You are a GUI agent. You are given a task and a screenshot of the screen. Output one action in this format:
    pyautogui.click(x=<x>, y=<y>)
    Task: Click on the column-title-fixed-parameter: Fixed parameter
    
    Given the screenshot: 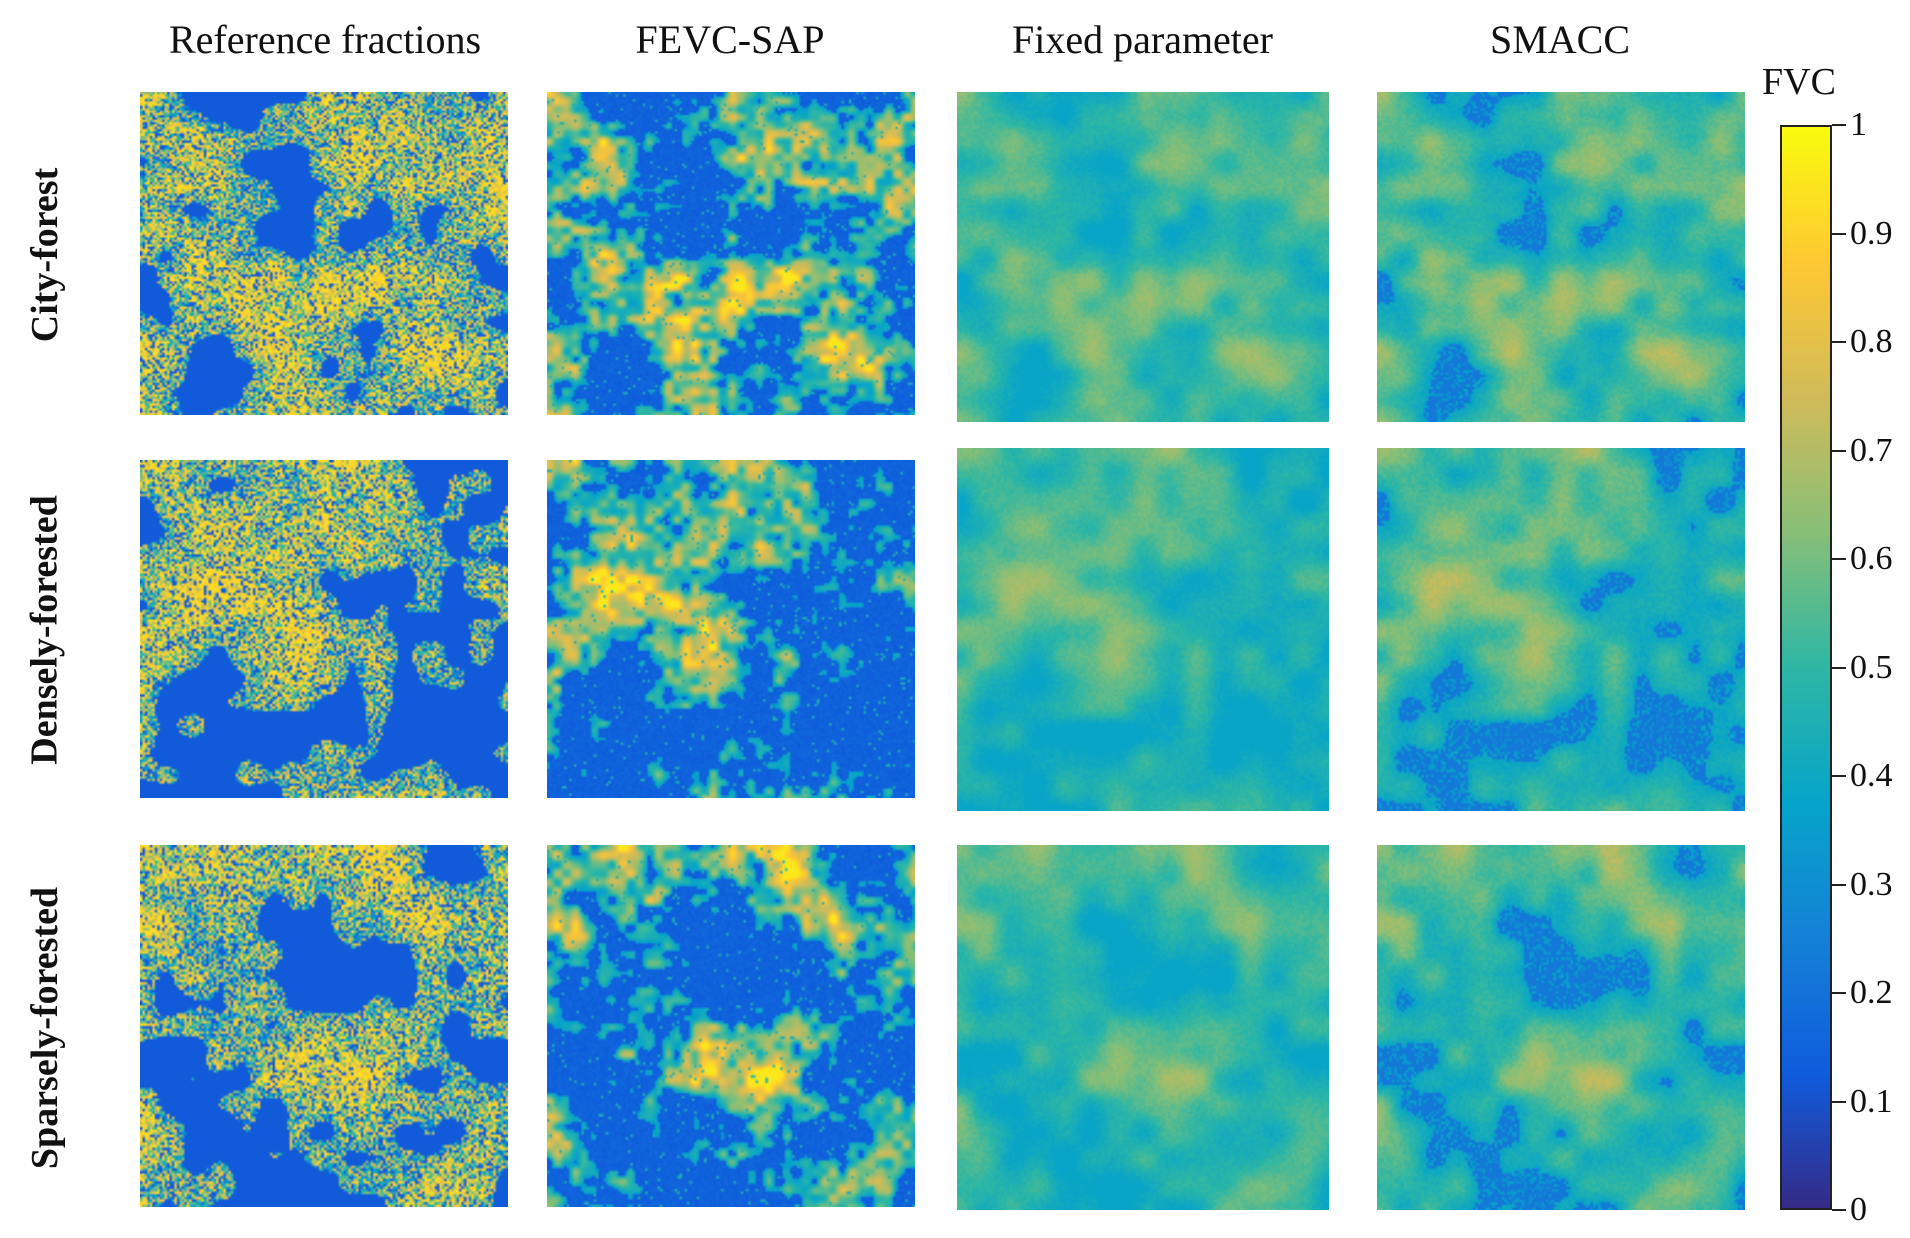 What is the action you would take?
    pyautogui.click(x=1142, y=39)
    